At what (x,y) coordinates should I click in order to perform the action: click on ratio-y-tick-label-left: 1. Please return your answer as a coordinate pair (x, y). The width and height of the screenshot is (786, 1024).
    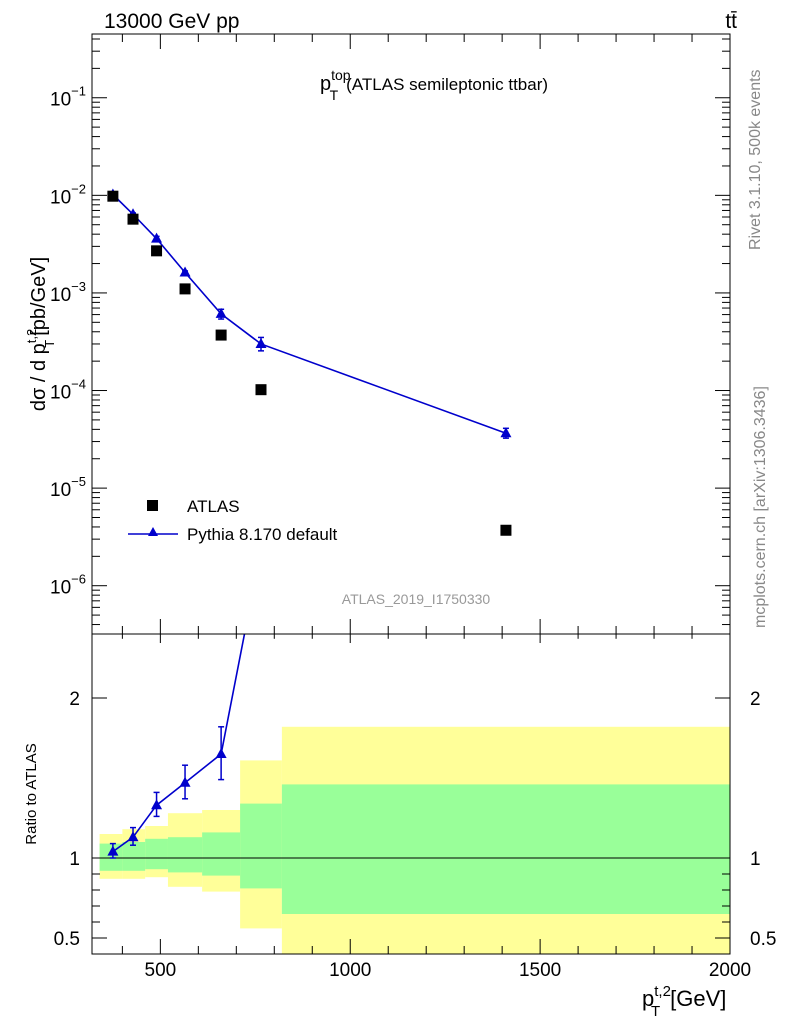
    Looking at the image, I should click on (74, 859).